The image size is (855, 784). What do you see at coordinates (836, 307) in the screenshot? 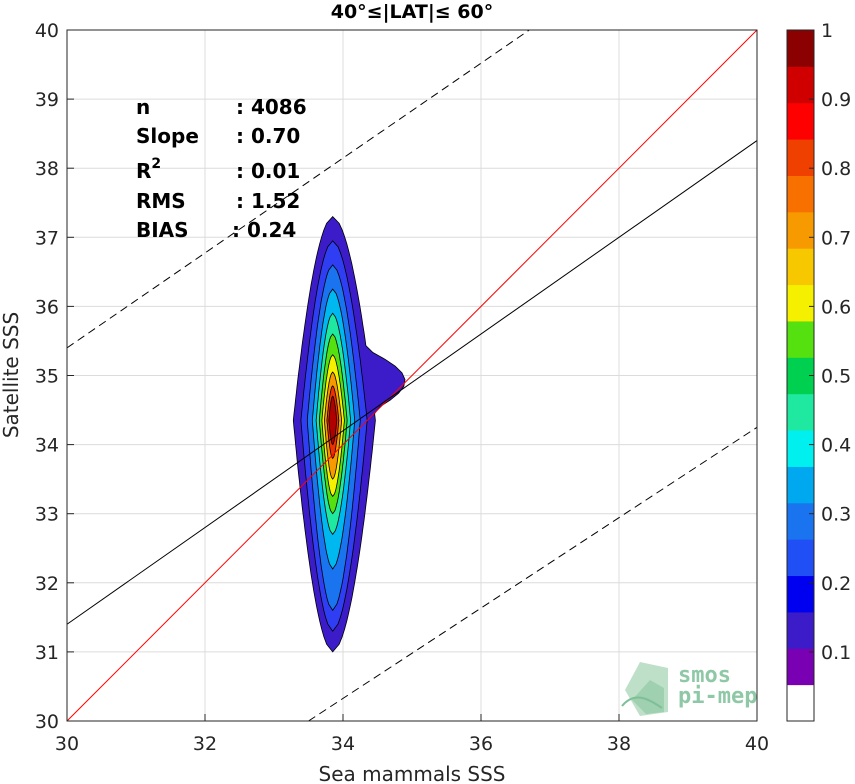
I see `colorbar-tick-label: 0.6` at bounding box center [836, 307].